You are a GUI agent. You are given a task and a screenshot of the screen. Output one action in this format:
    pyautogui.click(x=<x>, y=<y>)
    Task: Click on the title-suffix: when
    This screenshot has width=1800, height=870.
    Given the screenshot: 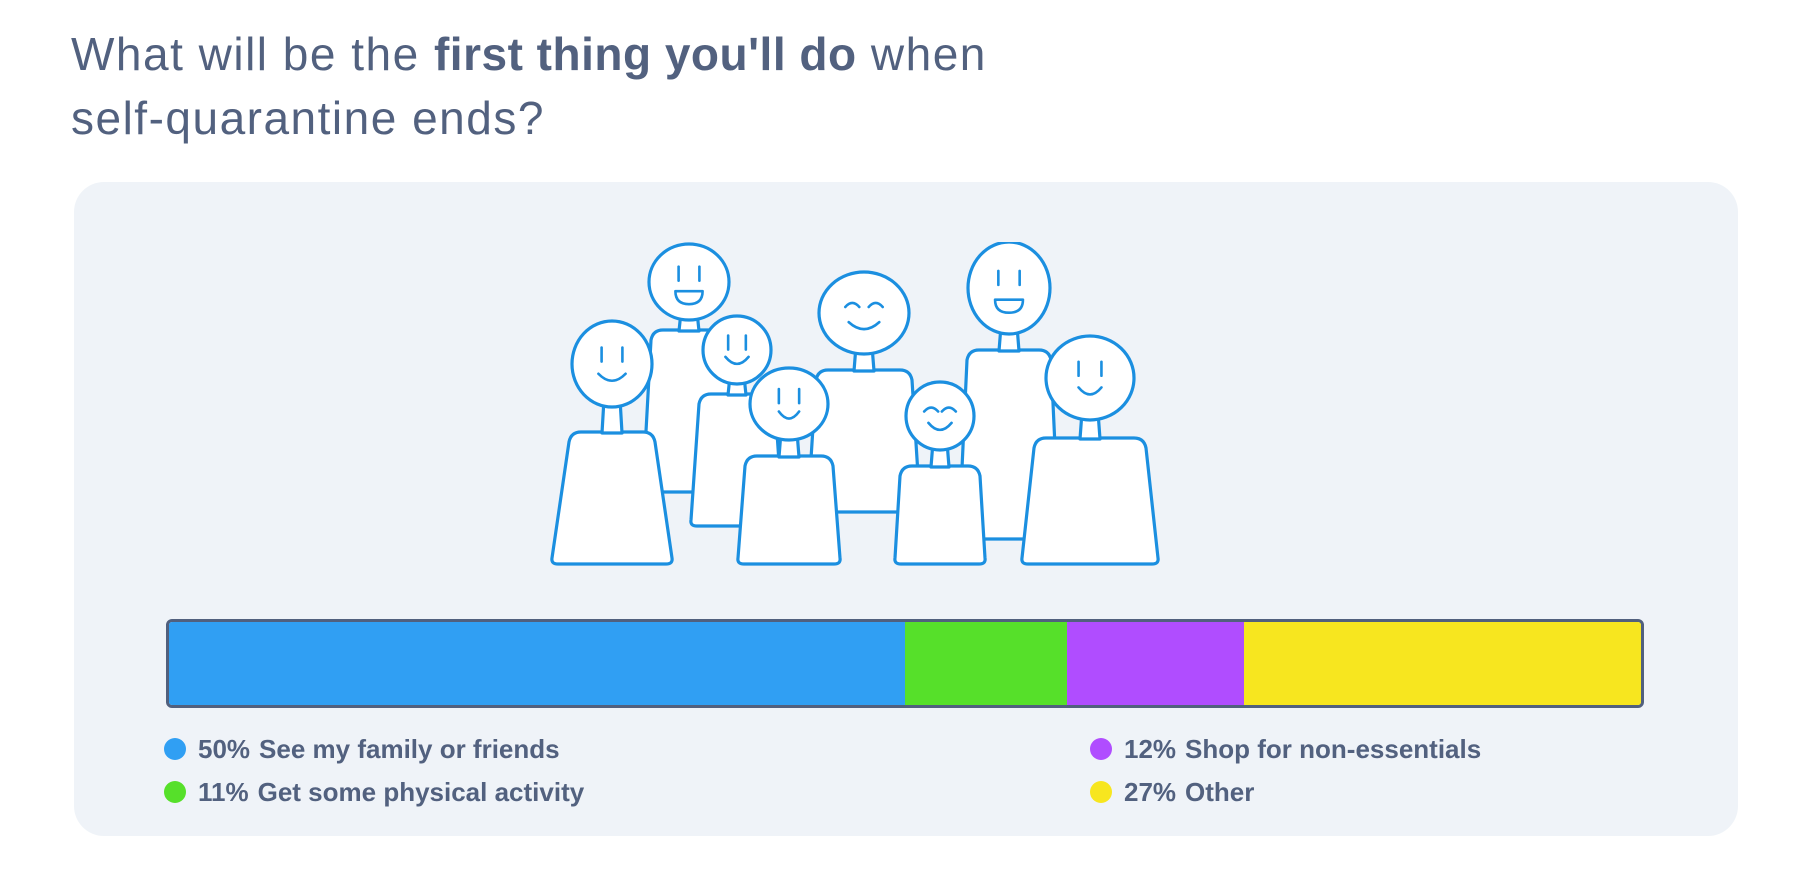 What is the action you would take?
    pyautogui.click(x=921, y=54)
    